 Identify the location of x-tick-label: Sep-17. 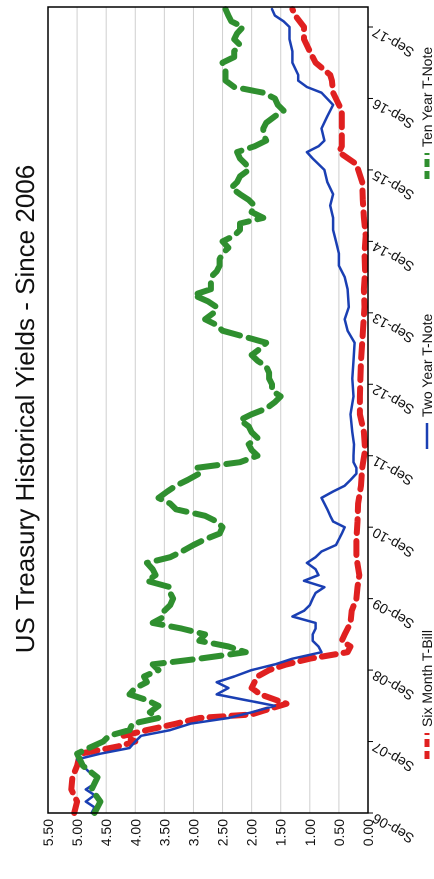
(392, 42).